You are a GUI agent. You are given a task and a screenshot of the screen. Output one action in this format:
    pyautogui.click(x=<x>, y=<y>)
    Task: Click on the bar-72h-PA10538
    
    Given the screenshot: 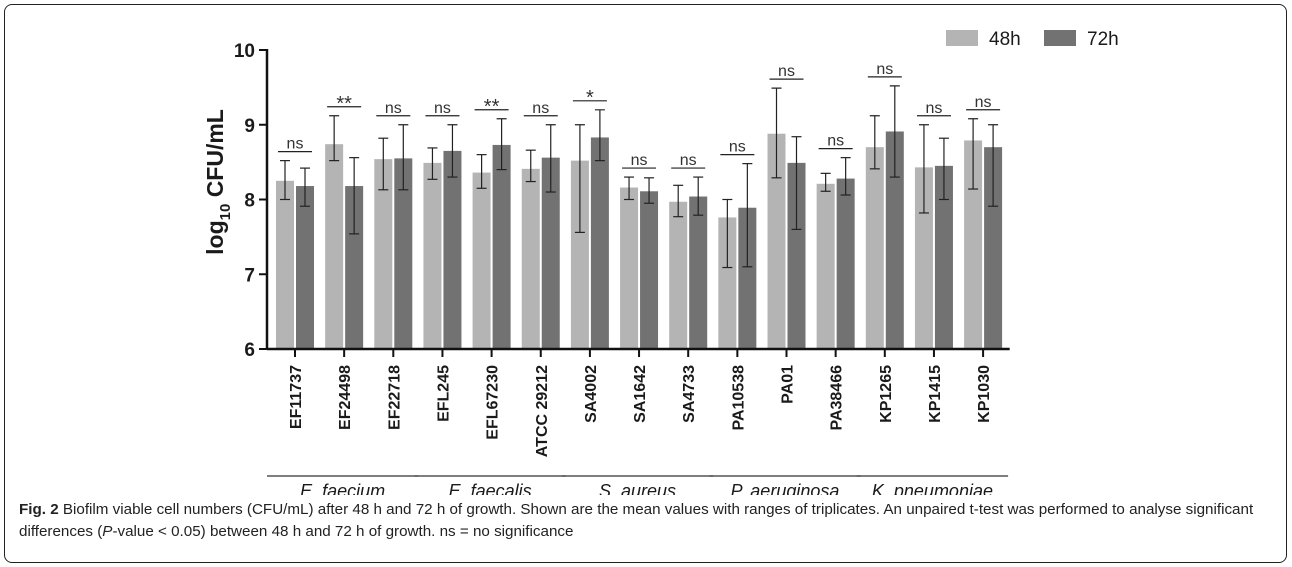 What is the action you would take?
    pyautogui.click(x=747, y=278)
    